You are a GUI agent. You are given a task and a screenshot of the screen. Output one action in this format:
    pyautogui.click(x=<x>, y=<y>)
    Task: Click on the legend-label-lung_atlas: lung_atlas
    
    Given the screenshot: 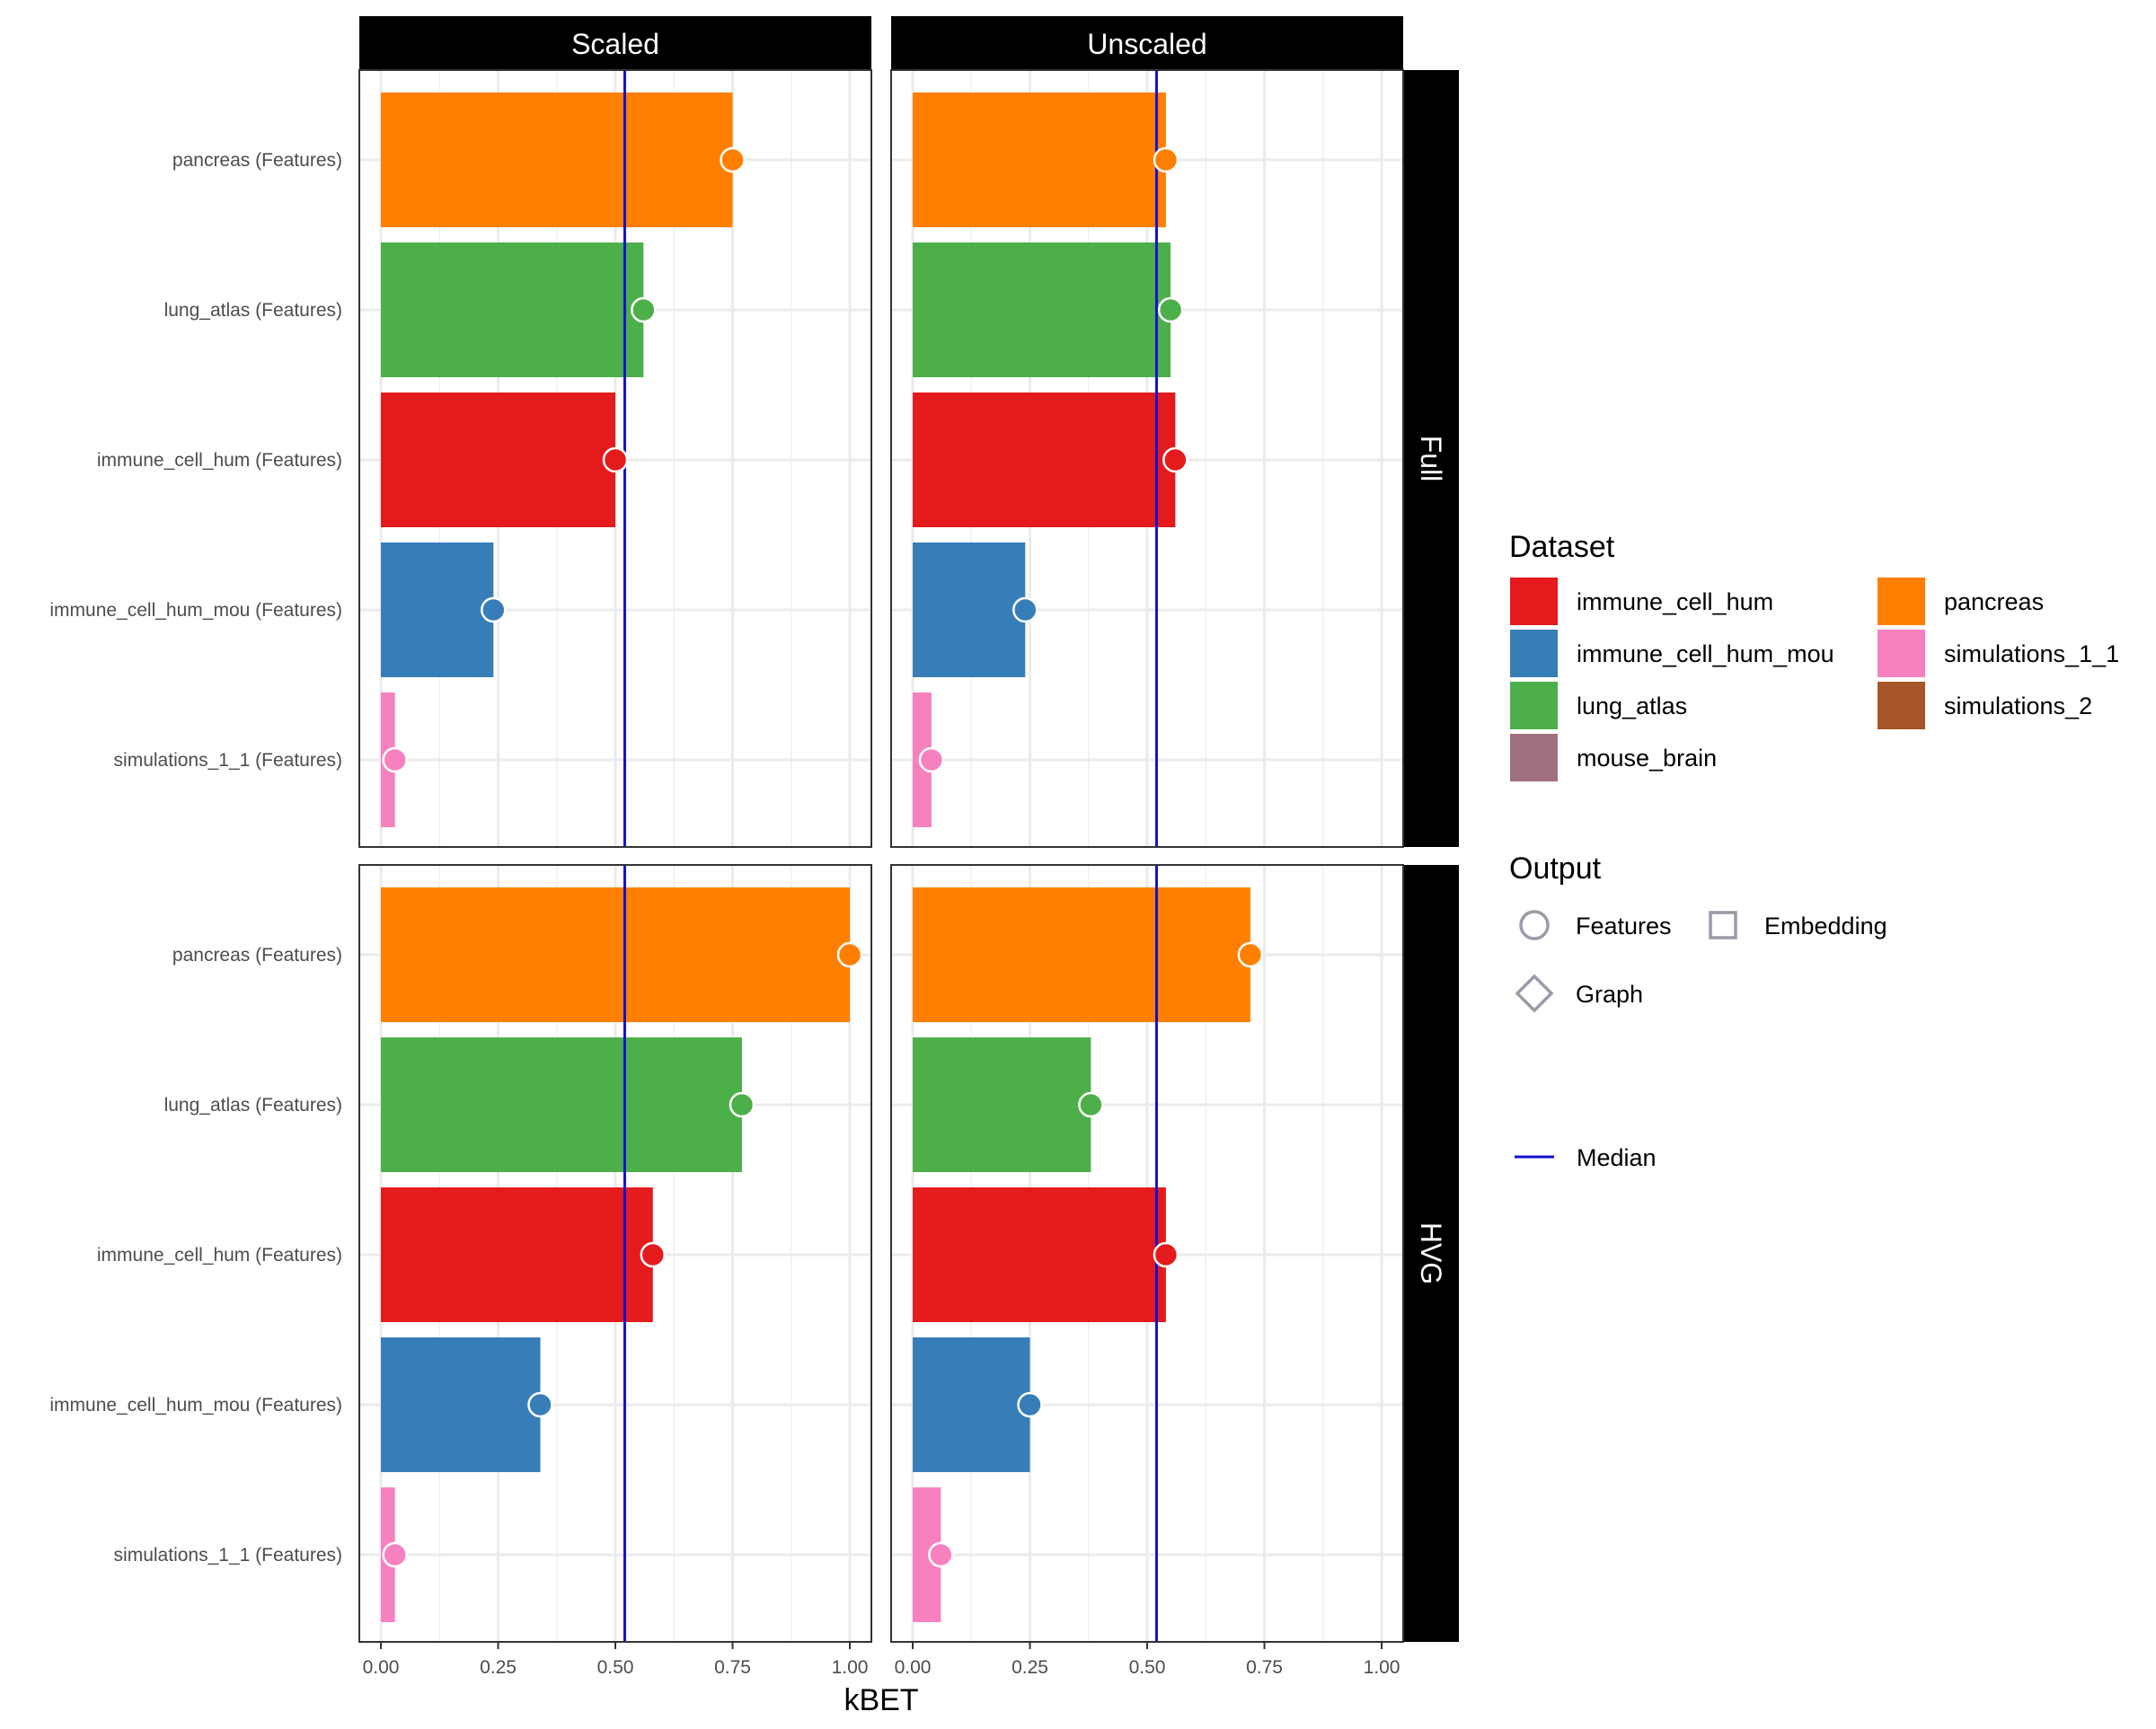 What is the action you would take?
    pyautogui.click(x=1632, y=705)
    